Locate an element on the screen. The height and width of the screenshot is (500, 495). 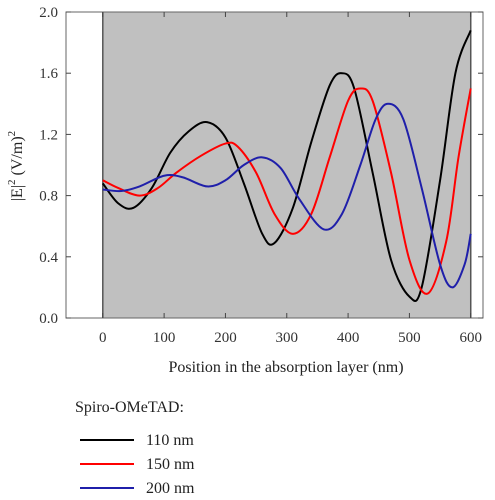
y-axis-label: |E|2 (V/m)2 is located at coordinates (16, 166).